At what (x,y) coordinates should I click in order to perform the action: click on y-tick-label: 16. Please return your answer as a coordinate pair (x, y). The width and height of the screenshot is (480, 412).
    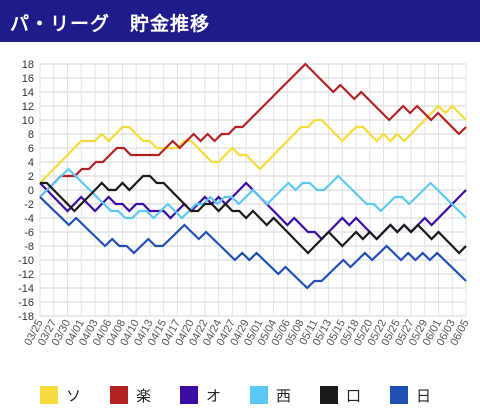
    Looking at the image, I should click on (28, 79).